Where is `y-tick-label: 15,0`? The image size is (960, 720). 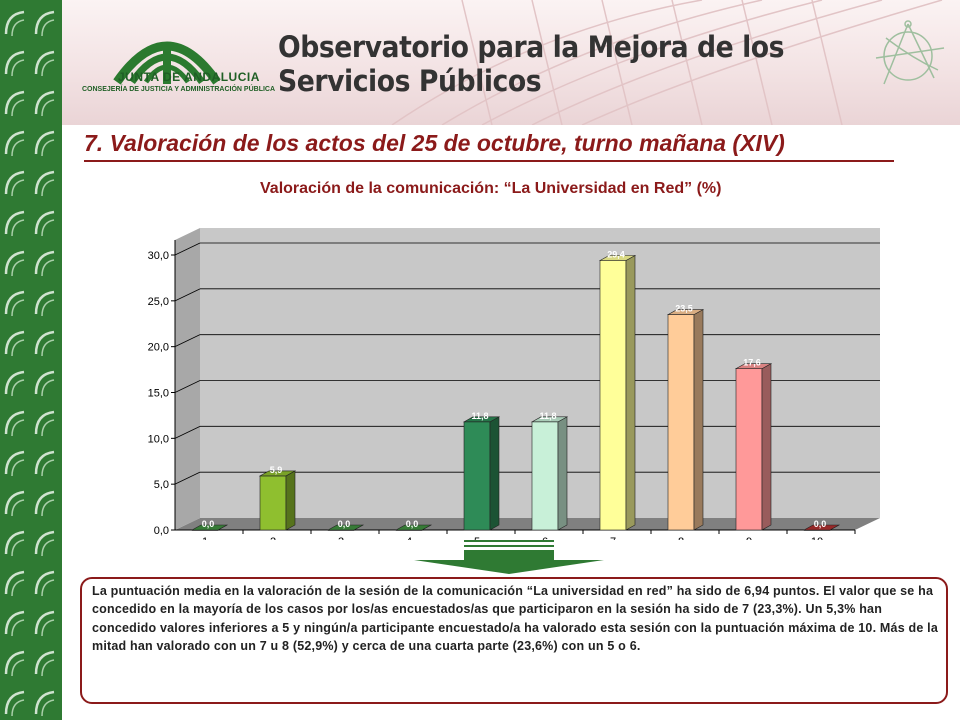
y-tick-label: 15,0 is located at coordinates (158, 394).